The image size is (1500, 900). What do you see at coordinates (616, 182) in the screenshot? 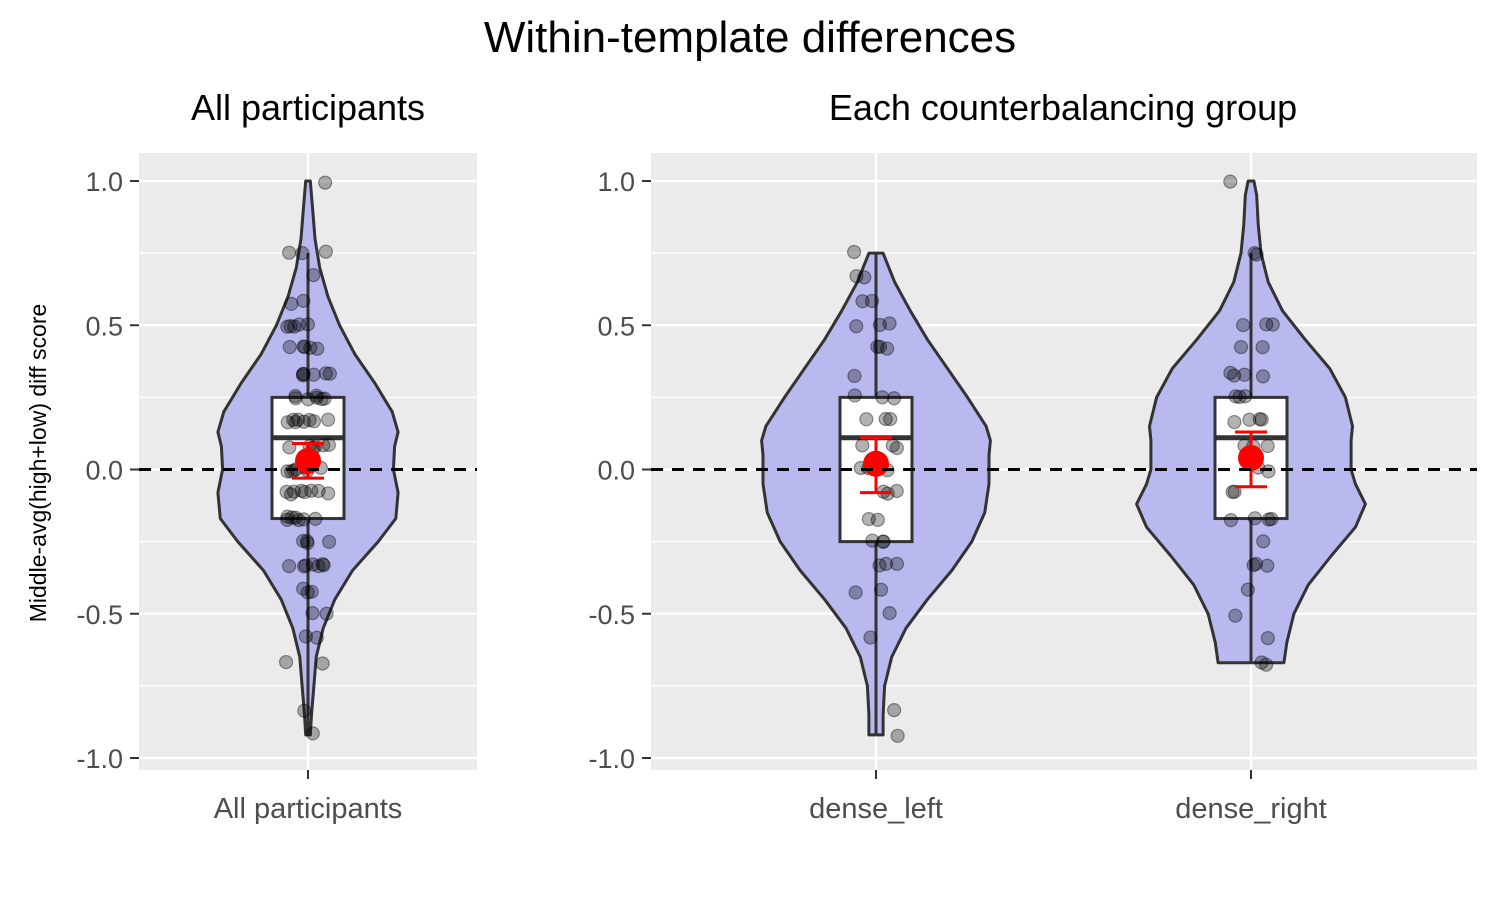
I see `y-tick-label: 1.0` at bounding box center [616, 182].